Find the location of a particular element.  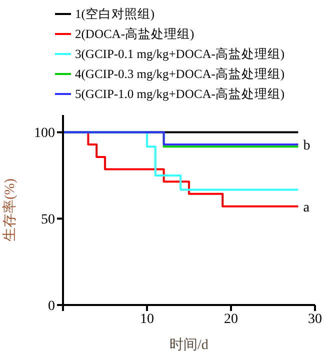

annotation: a is located at coordinates (306, 208).